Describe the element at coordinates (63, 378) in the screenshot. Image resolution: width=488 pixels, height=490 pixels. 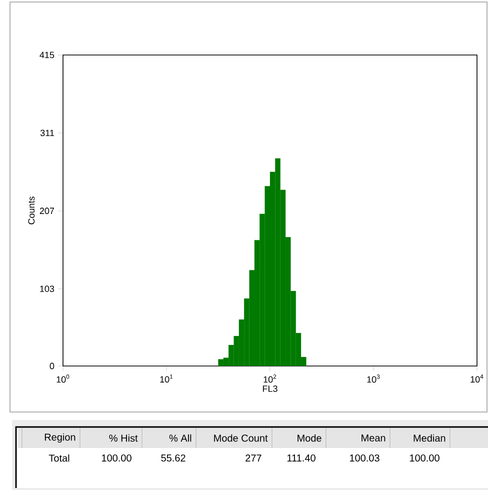
I see `x-tick-label: 10$^{0}$` at that location.